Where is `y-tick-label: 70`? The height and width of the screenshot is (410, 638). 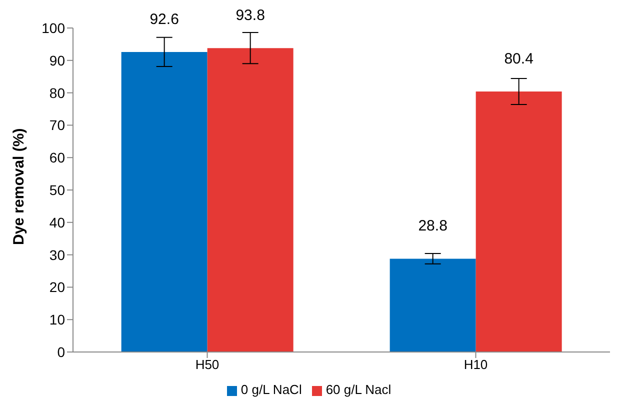 y-tick-label: 70 is located at coordinates (57, 125).